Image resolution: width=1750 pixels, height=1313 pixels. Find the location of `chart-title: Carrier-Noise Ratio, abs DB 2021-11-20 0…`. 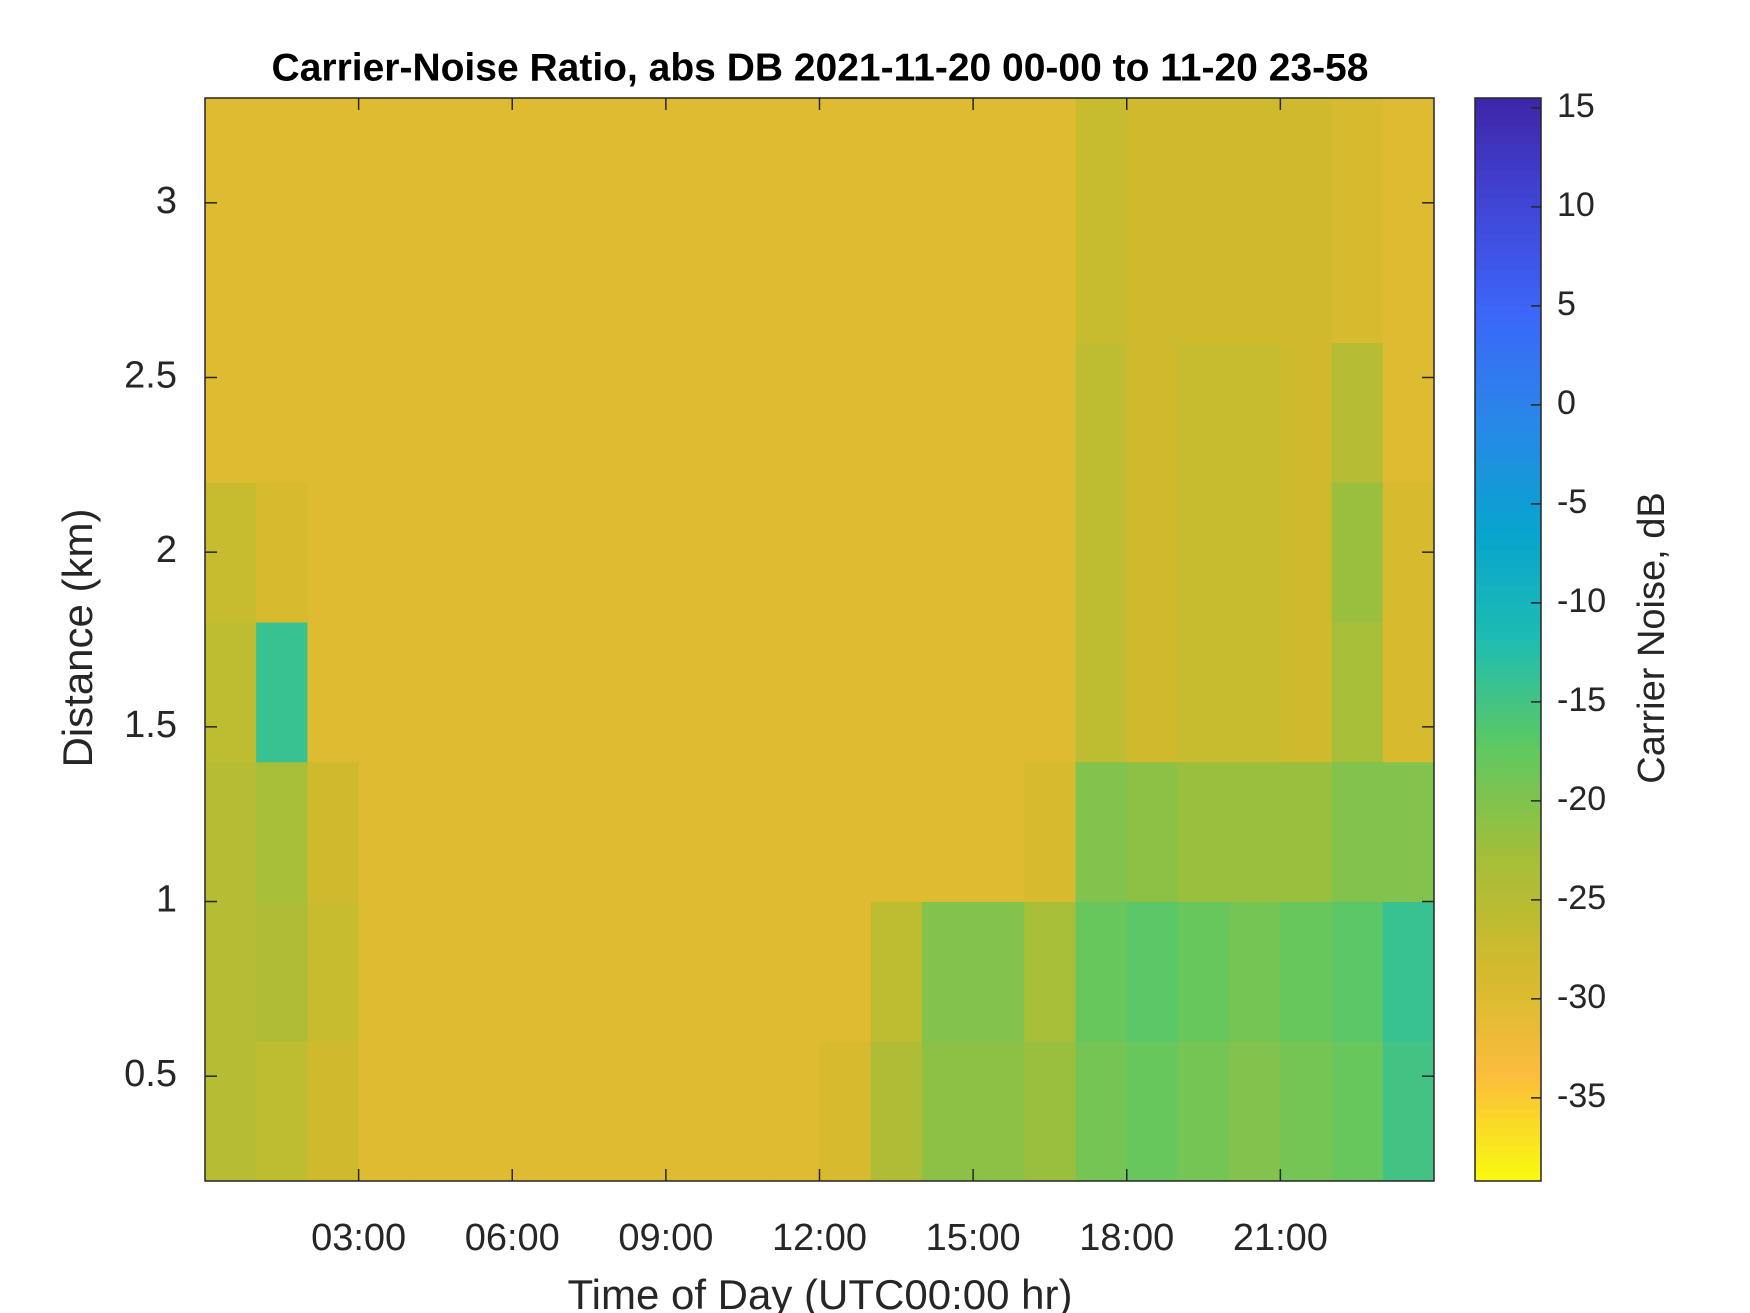

chart-title: Carrier-Noise Ratio, abs DB 2021-11-20 0… is located at coordinates (820, 67).